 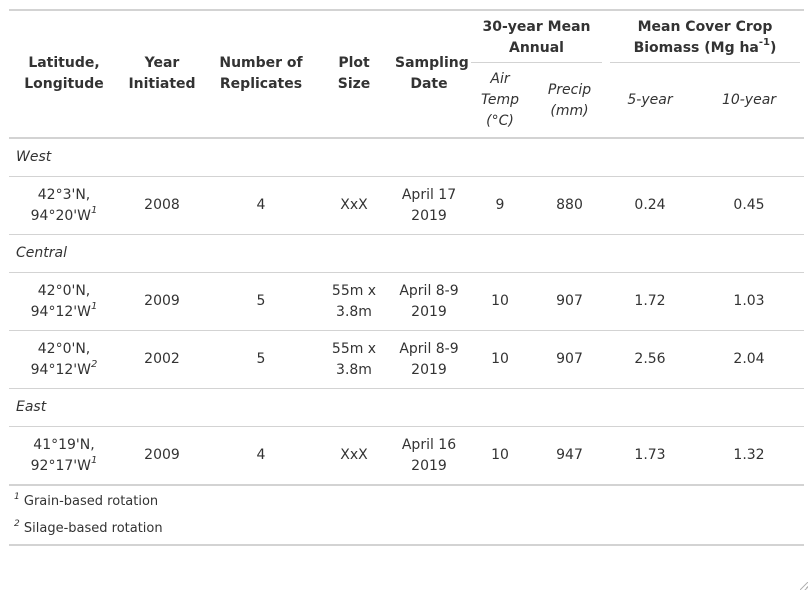 I want to click on group-label: West, so click(x=406, y=157).